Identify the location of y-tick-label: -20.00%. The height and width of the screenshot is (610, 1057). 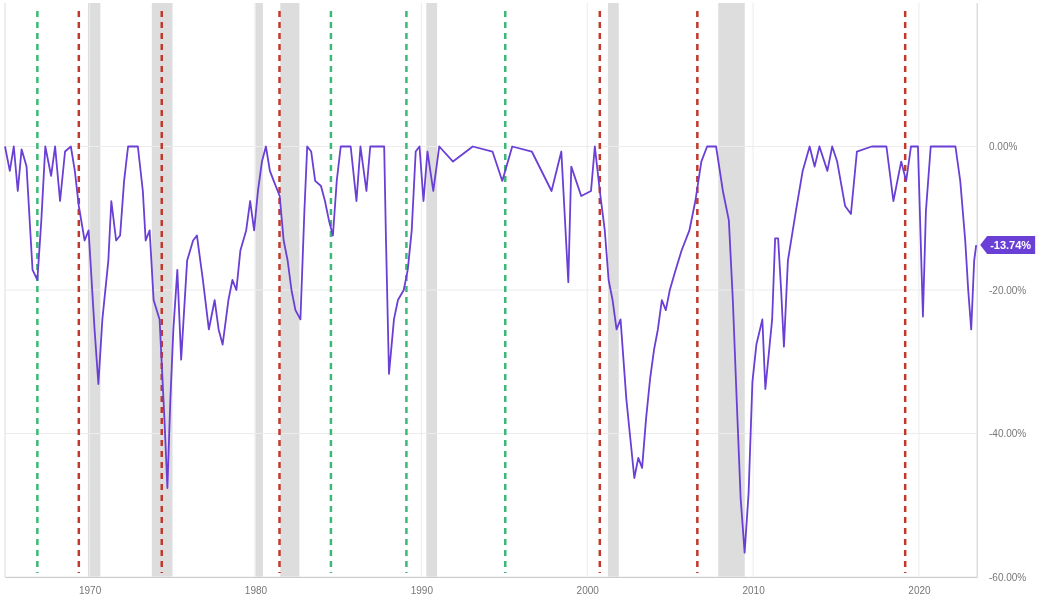
(1008, 290).